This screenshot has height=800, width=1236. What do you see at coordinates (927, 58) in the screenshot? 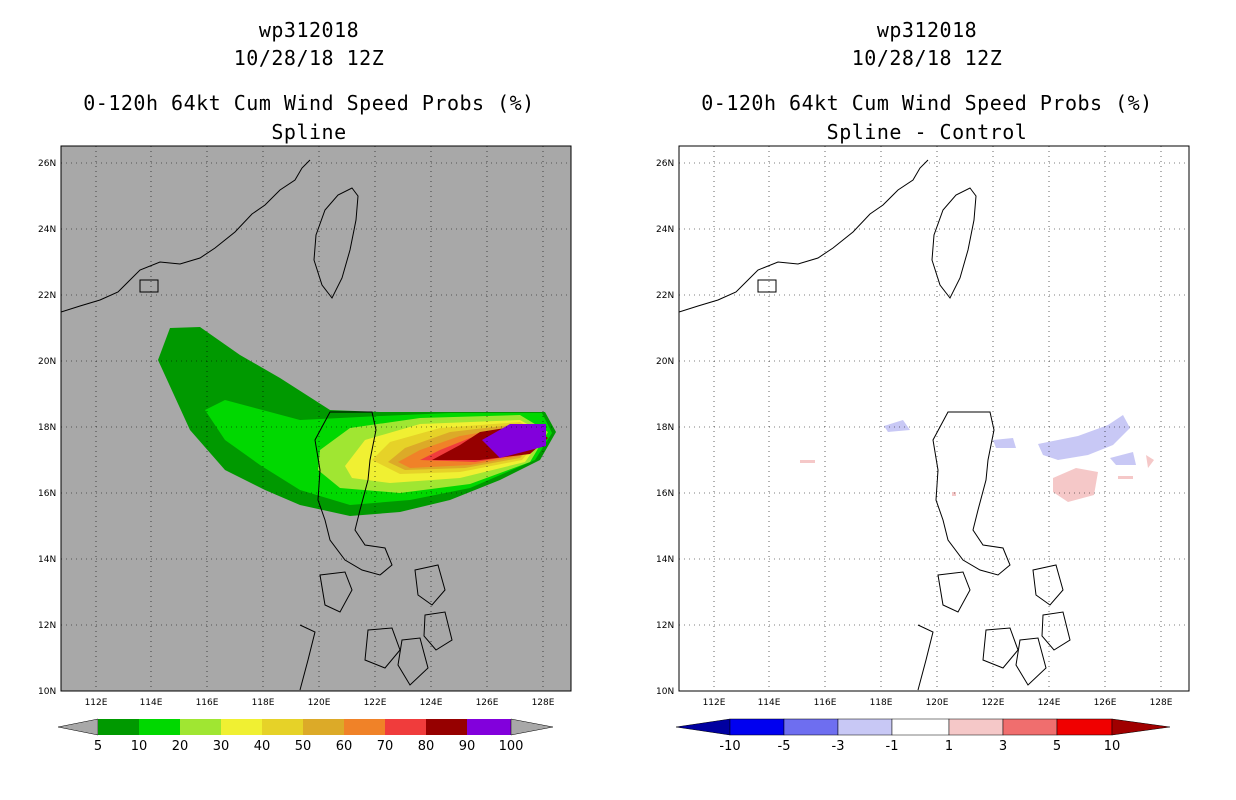
I see `date-time-title: 10/28/18 12Z` at bounding box center [927, 58].